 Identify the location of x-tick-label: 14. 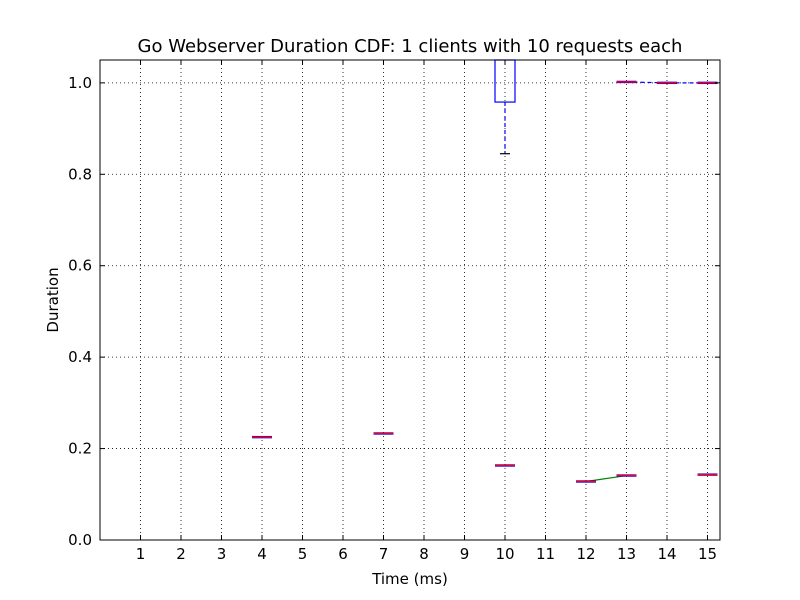
(666, 554).